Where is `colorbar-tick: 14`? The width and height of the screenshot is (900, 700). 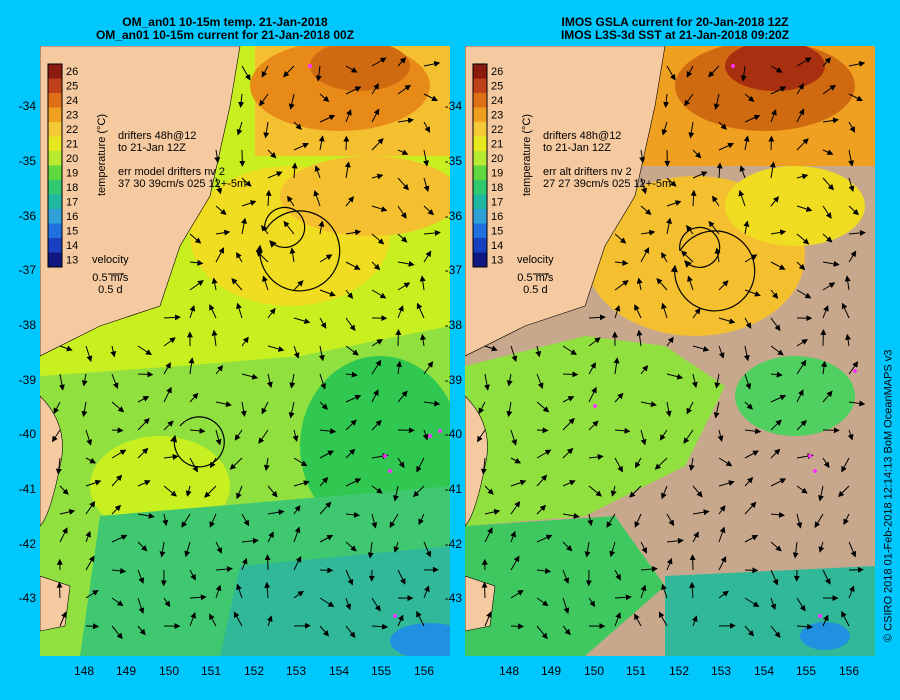
colorbar-tick: 14 is located at coordinates (72, 246).